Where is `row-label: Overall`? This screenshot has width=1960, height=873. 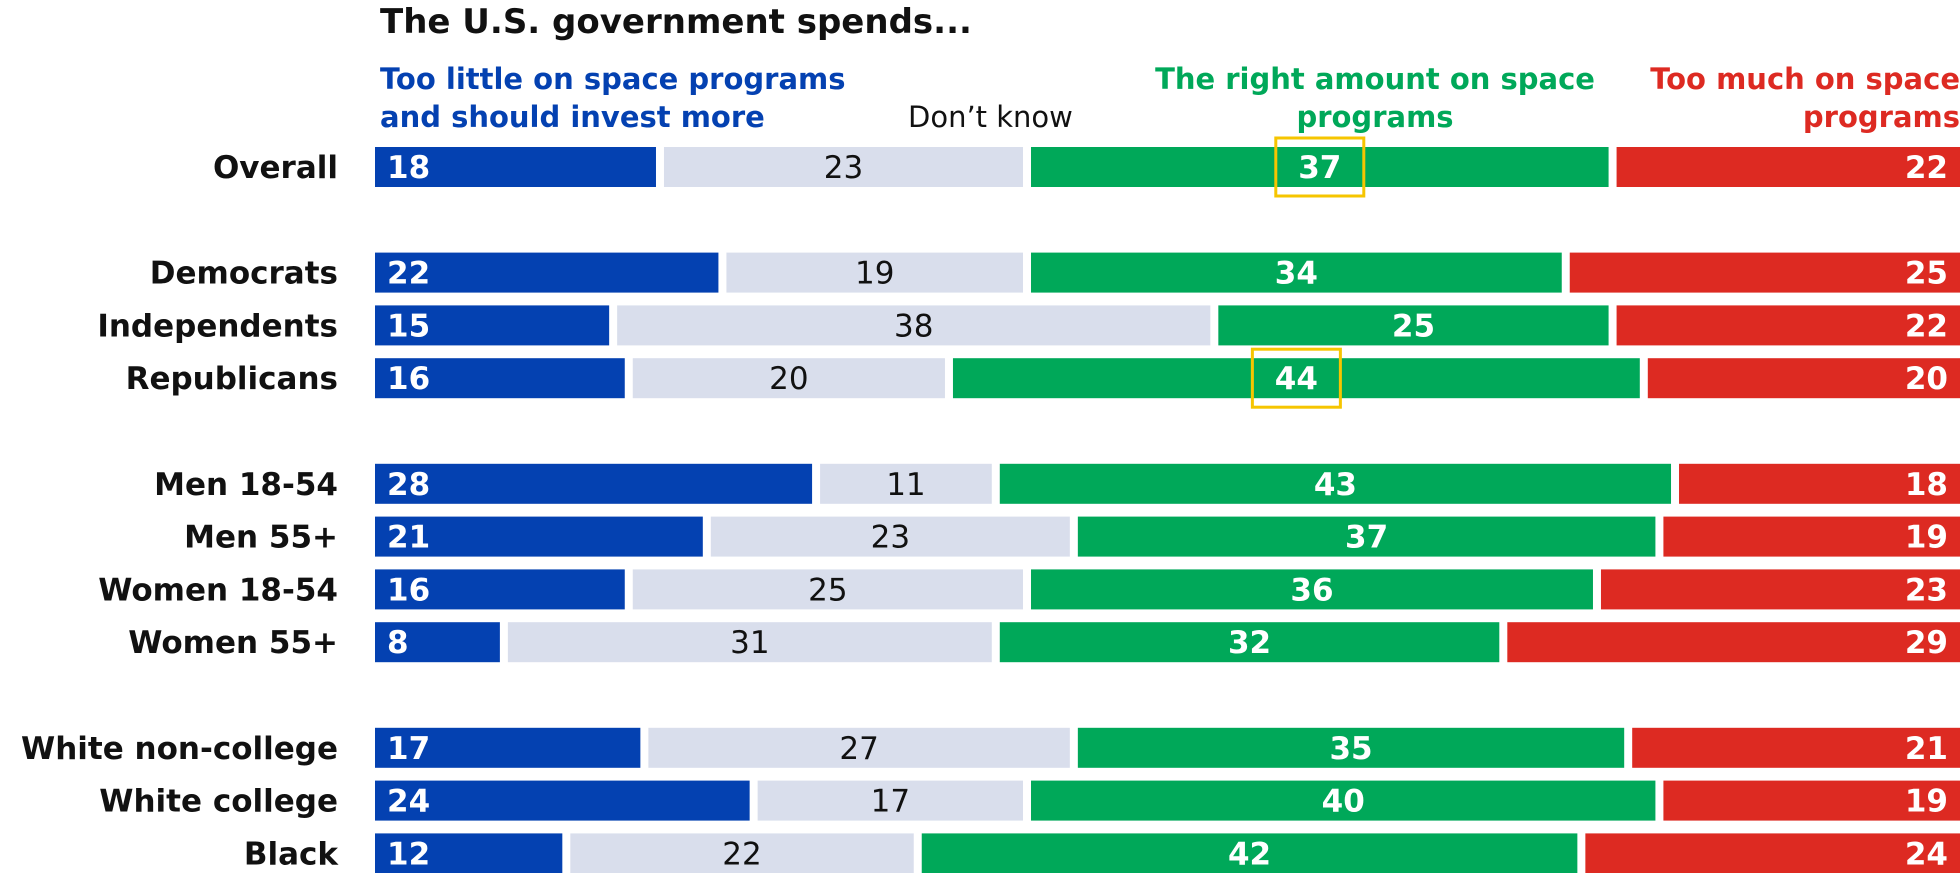 row-label: Overall is located at coordinates (275, 168).